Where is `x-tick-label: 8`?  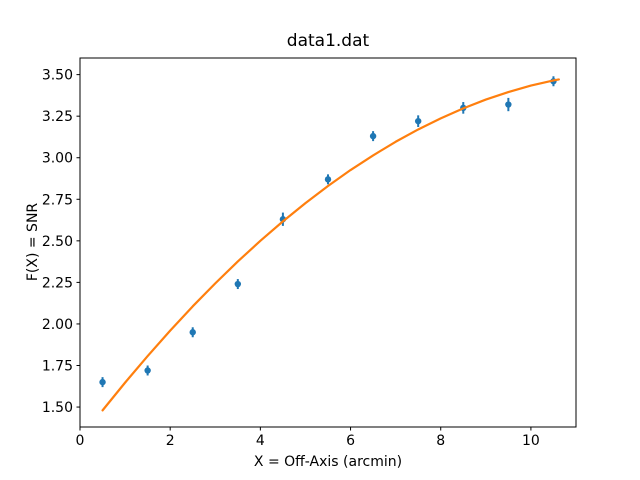
x-tick-label: 8 is located at coordinates (440, 441).